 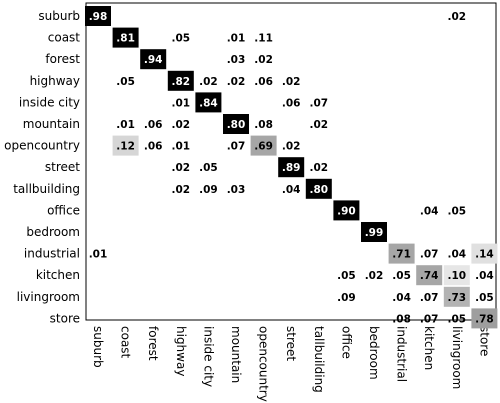 I want to click on cell-9-13: .05, so click(x=456, y=211).